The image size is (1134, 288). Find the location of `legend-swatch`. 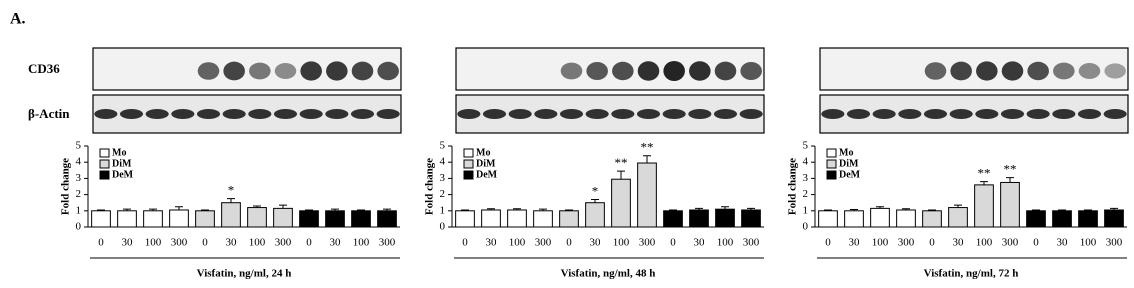

legend-swatch is located at coordinates (831, 164).